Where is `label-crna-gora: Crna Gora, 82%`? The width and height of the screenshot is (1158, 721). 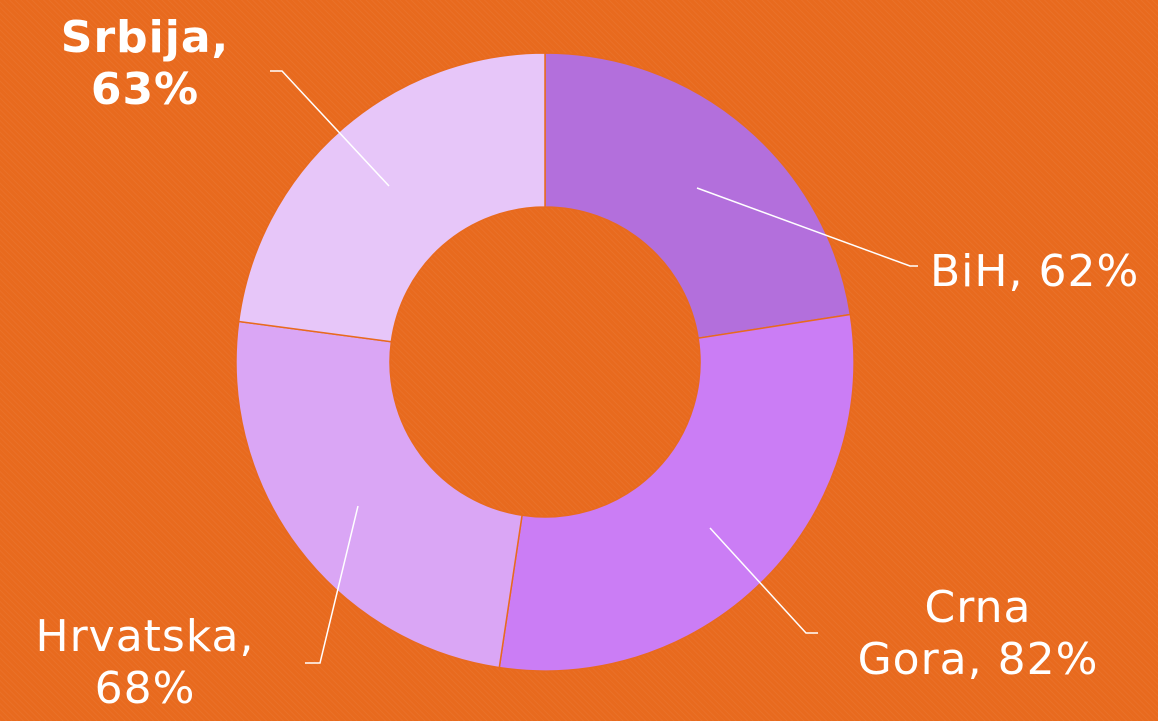
label-crna-gora: Crna Gora, 82% is located at coordinates (978, 634).